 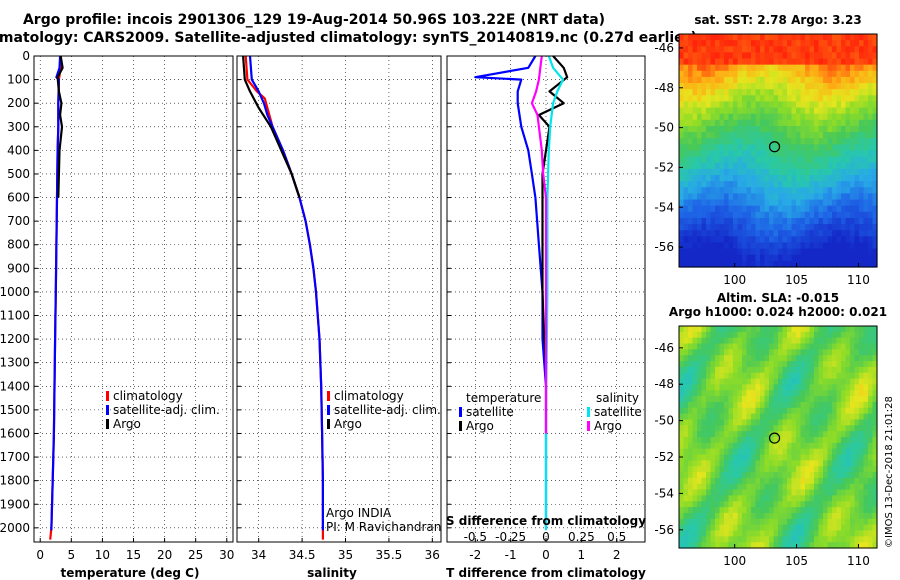 I want to click on y-tick-label: 200, so click(x=18, y=103).